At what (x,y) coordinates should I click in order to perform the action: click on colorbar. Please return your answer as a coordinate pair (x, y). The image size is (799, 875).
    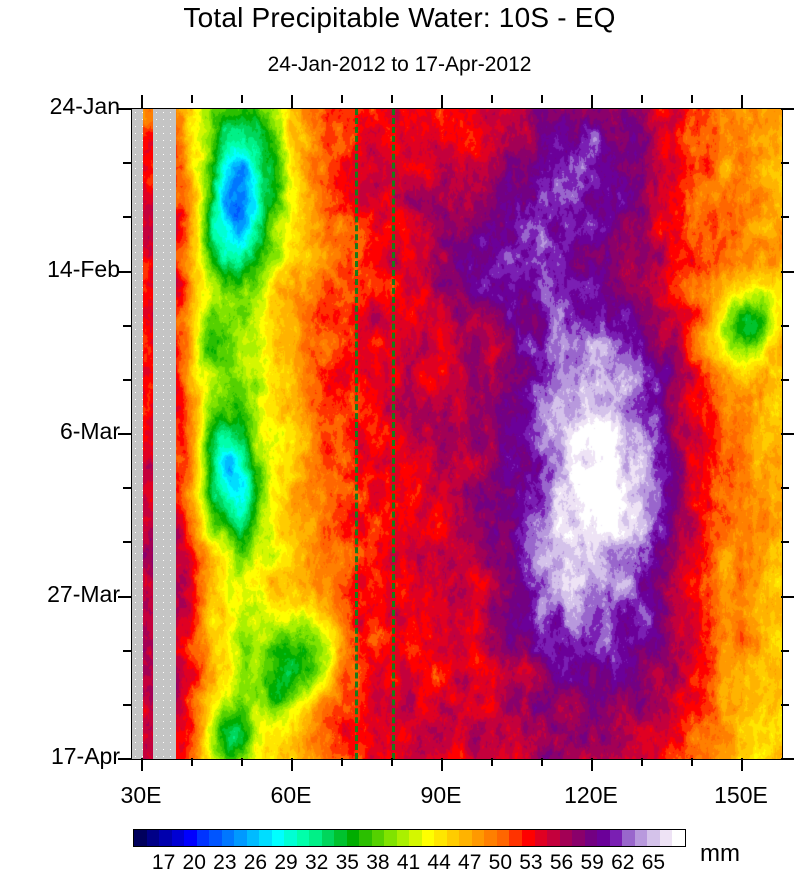
    Looking at the image, I should click on (409, 838).